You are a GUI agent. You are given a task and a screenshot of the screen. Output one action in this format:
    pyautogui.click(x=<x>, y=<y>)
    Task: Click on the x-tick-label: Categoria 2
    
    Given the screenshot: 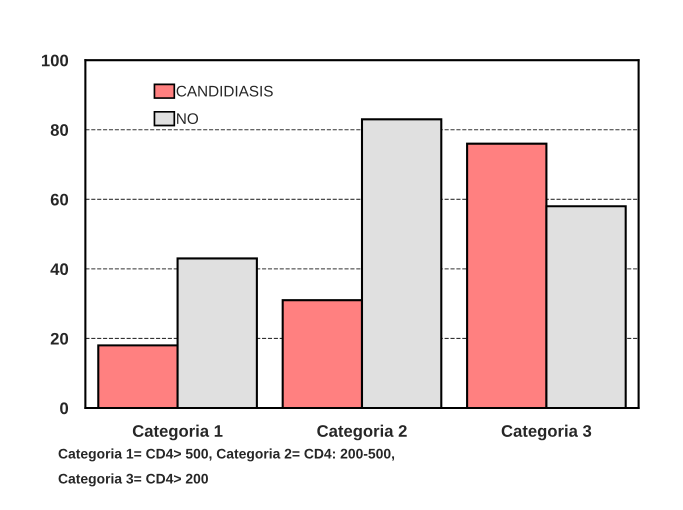 What is the action you would take?
    pyautogui.click(x=362, y=432)
    